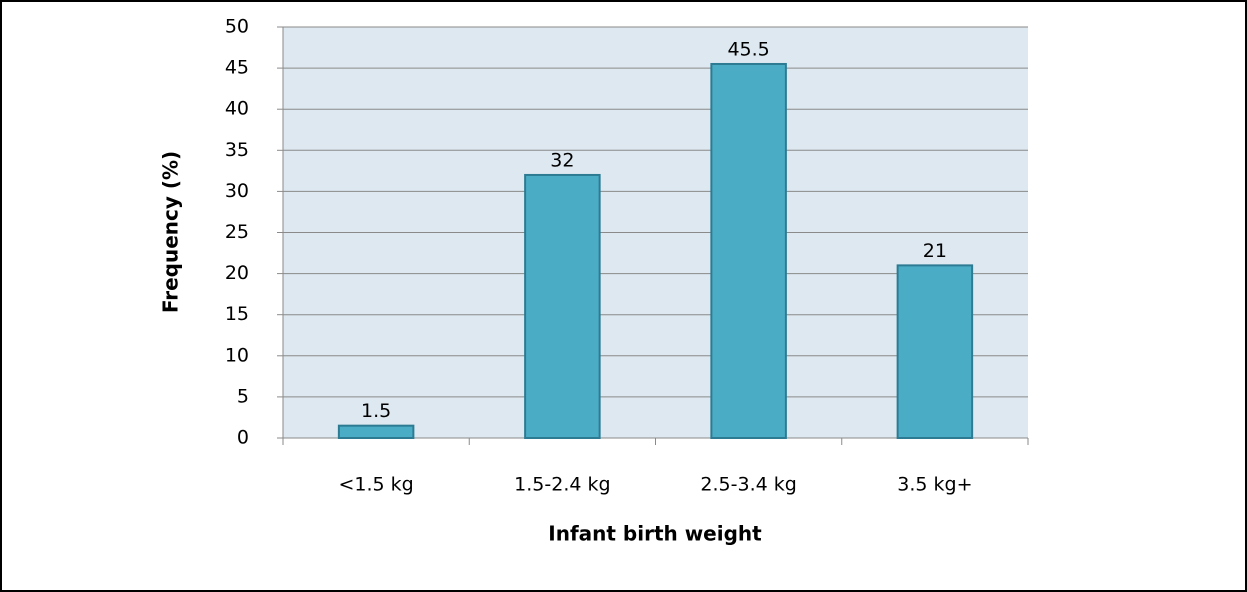 This screenshot has height=592, width=1247. Describe the element at coordinates (562, 160) in the screenshot. I see `data-label: 32` at that location.